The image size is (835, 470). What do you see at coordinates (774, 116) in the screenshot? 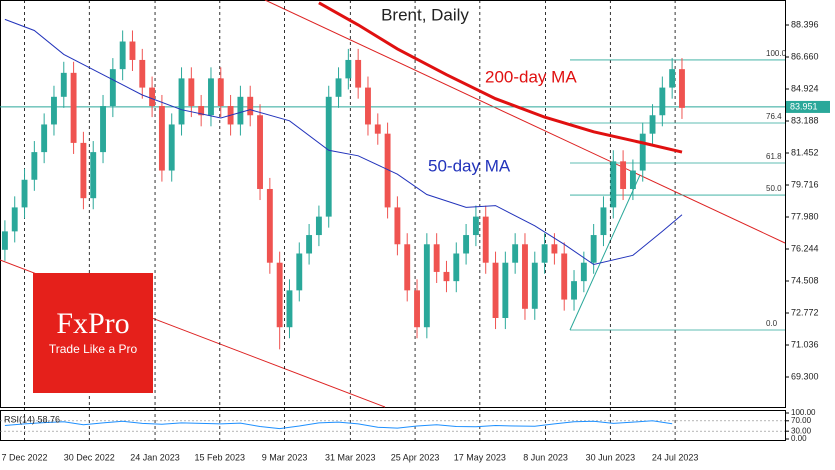
I see `fib-label: 76.4` at bounding box center [774, 116].